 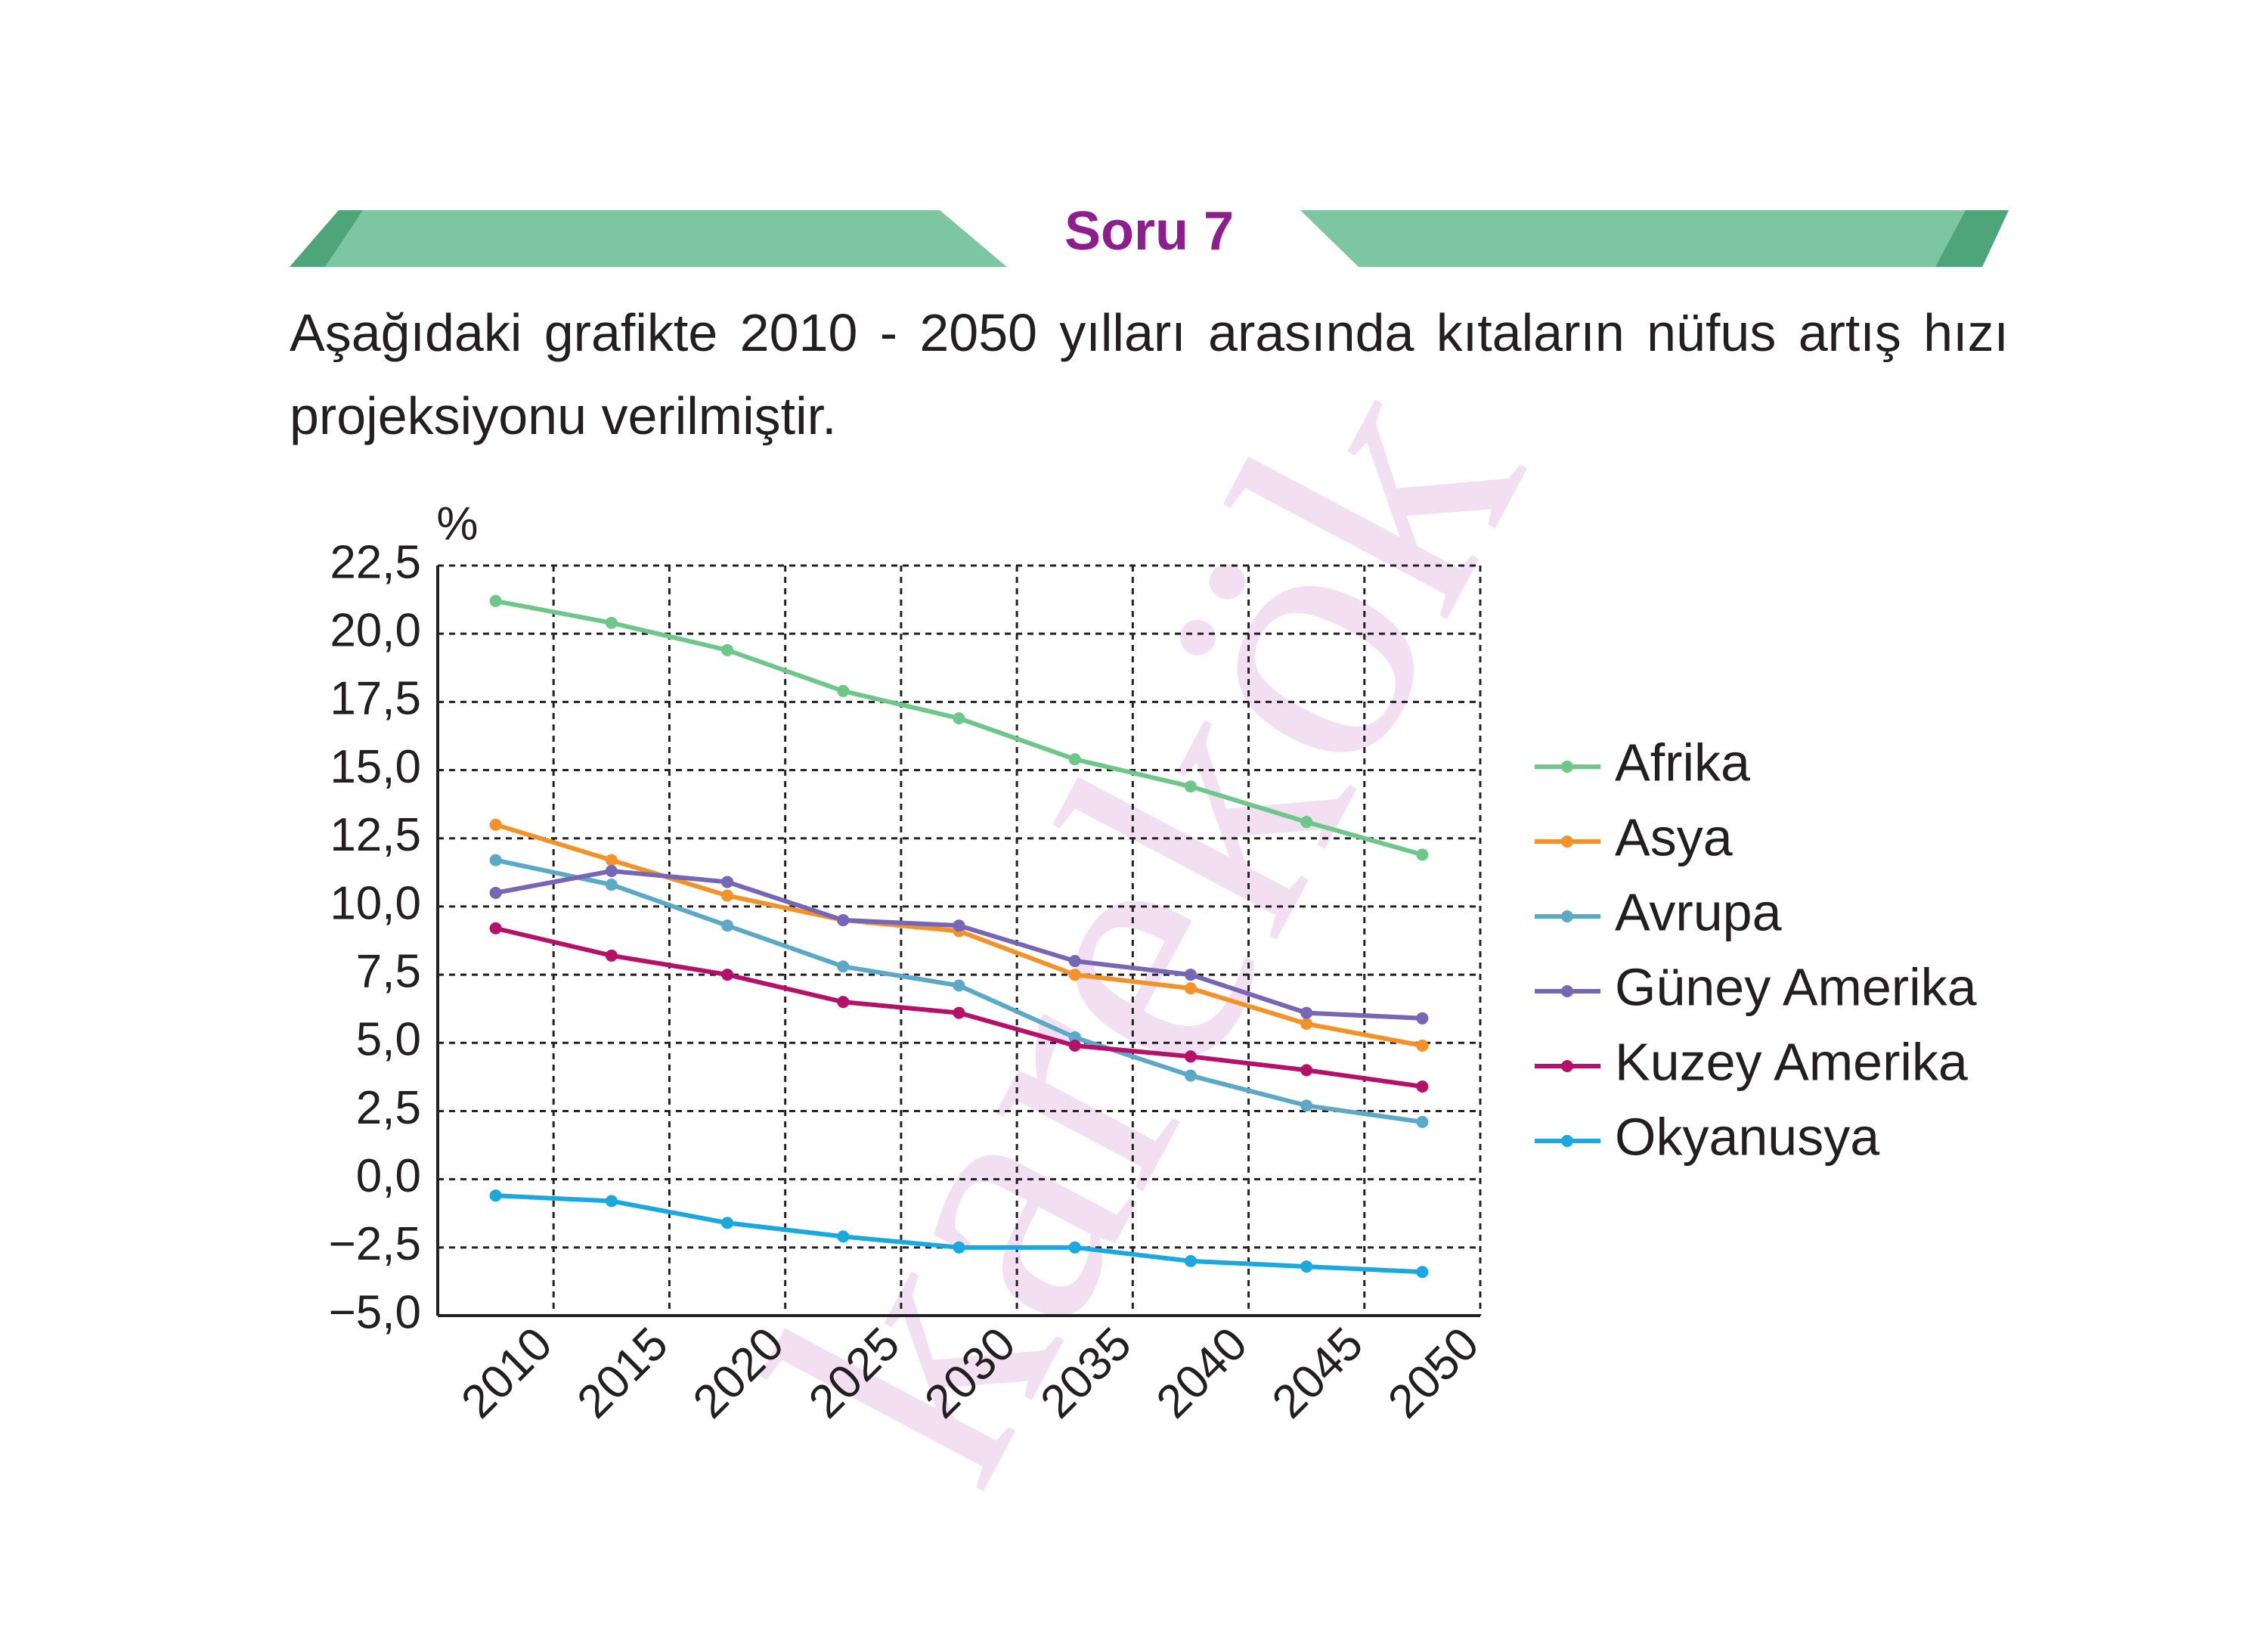 I want to click on legend-label: Kuzey Amerika, so click(x=1792, y=1061).